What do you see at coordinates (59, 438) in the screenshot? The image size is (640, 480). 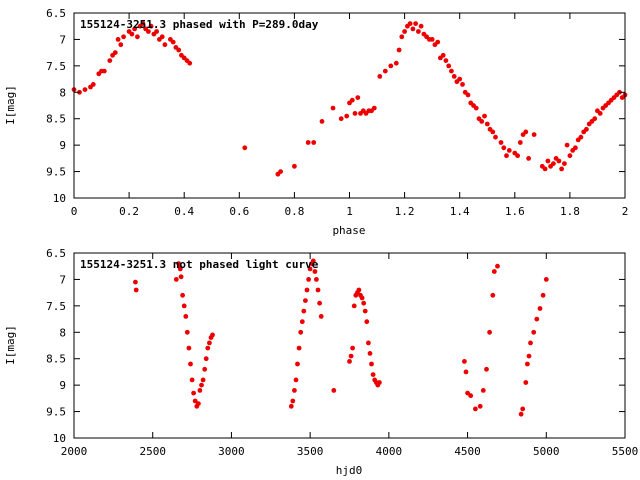 I see `unphased-y-tick-label: 10` at bounding box center [59, 438].